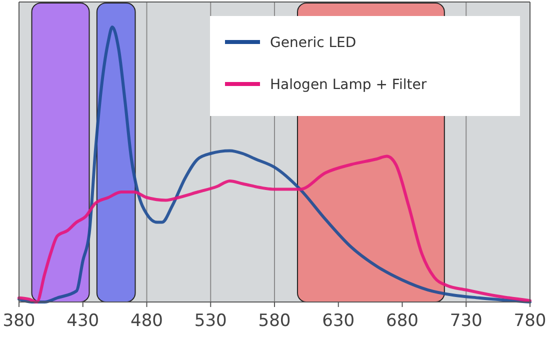 The height and width of the screenshot is (345, 550). What do you see at coordinates (530, 321) in the screenshot?
I see `x-tick-label: 780` at bounding box center [530, 321].